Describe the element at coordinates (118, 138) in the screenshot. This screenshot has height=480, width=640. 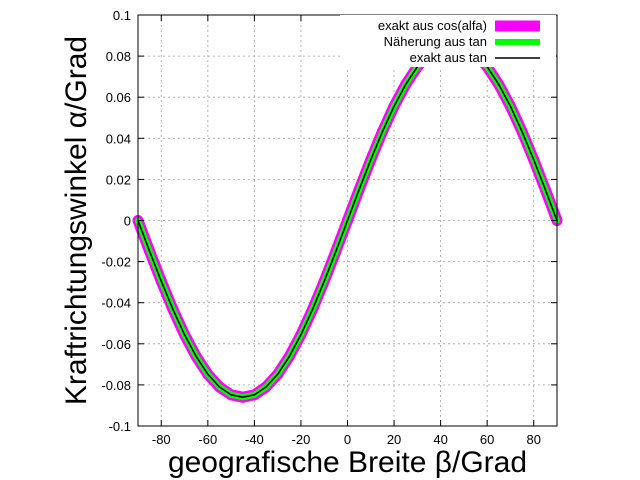
I see `y-tick-label: 0.04` at that location.